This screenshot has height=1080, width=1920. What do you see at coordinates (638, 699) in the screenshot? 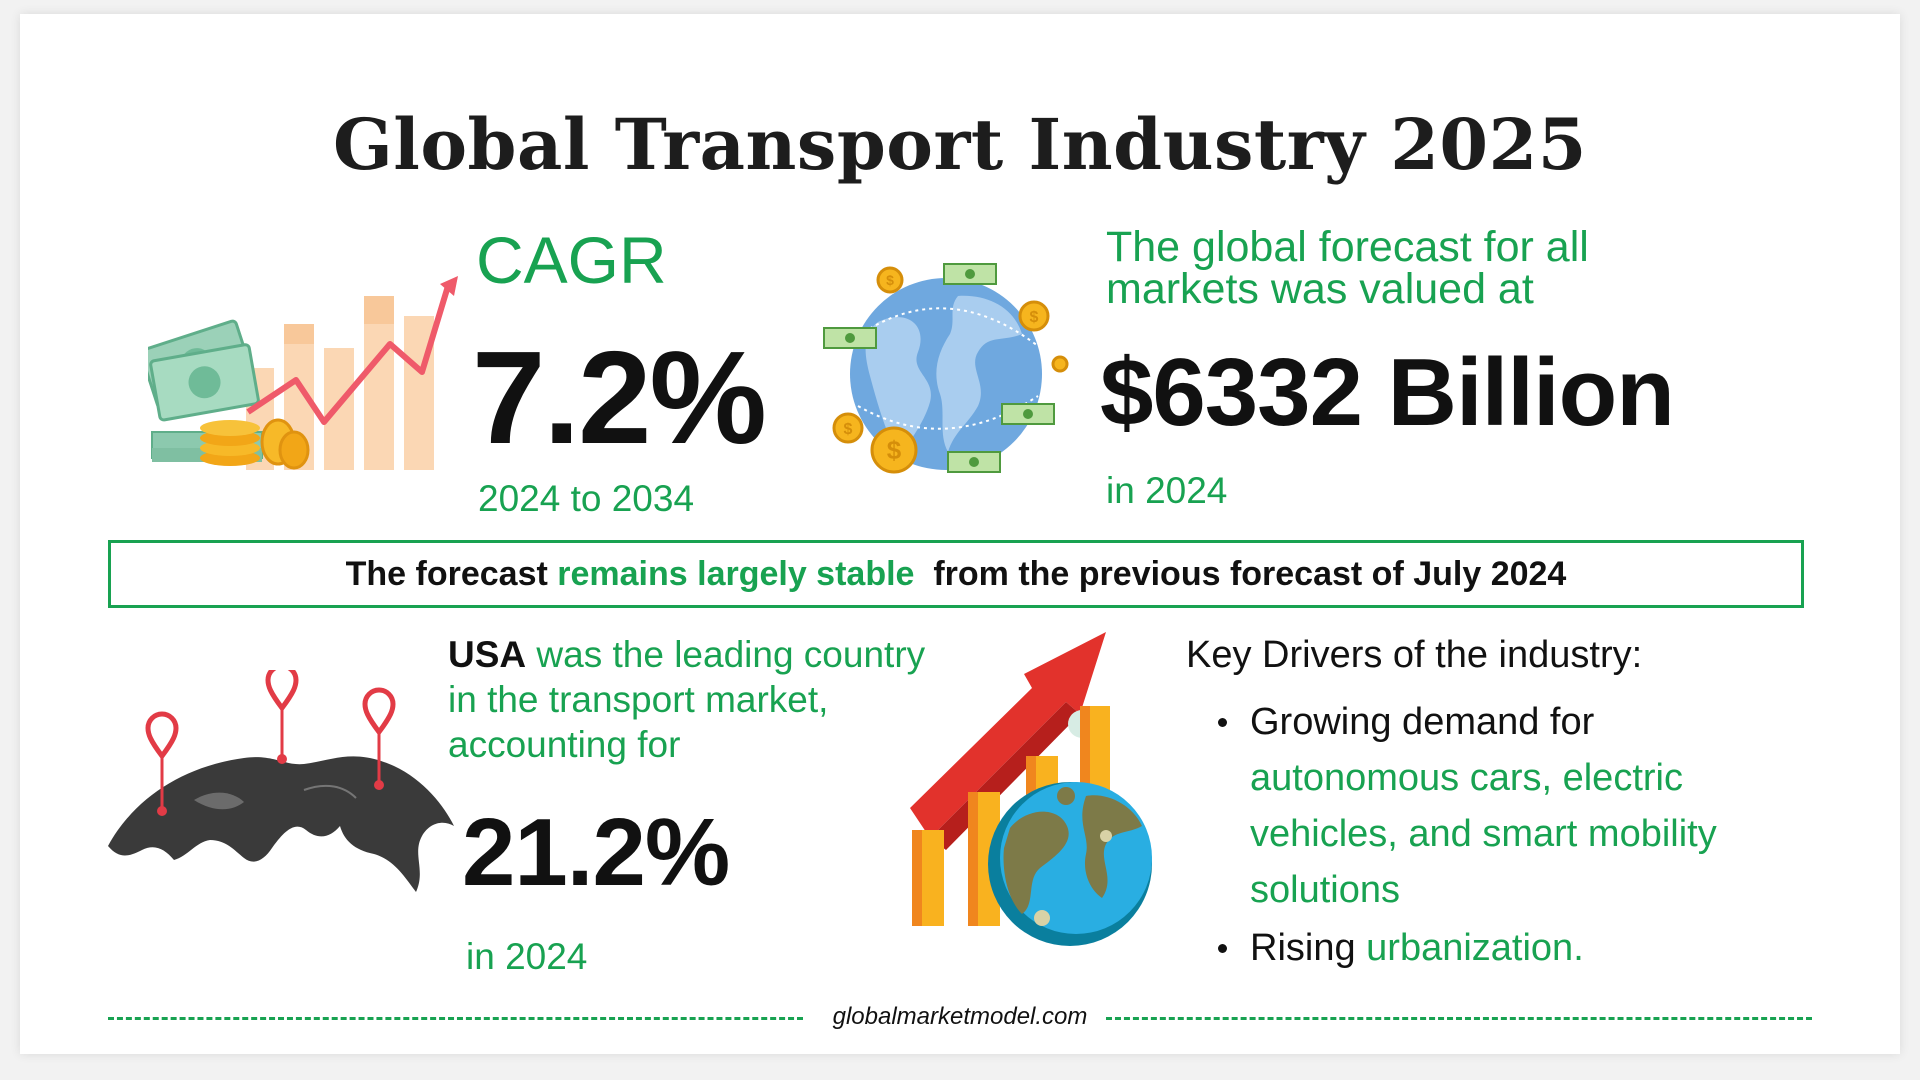
I see `usa-text-line2: in the transport market,` at bounding box center [638, 699].